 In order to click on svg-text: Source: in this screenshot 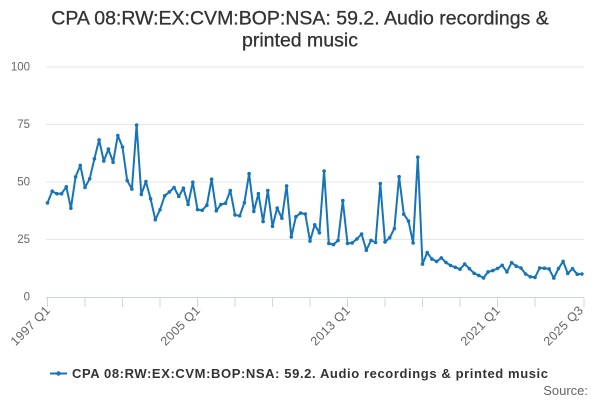, I will do `click(565, 390)`.